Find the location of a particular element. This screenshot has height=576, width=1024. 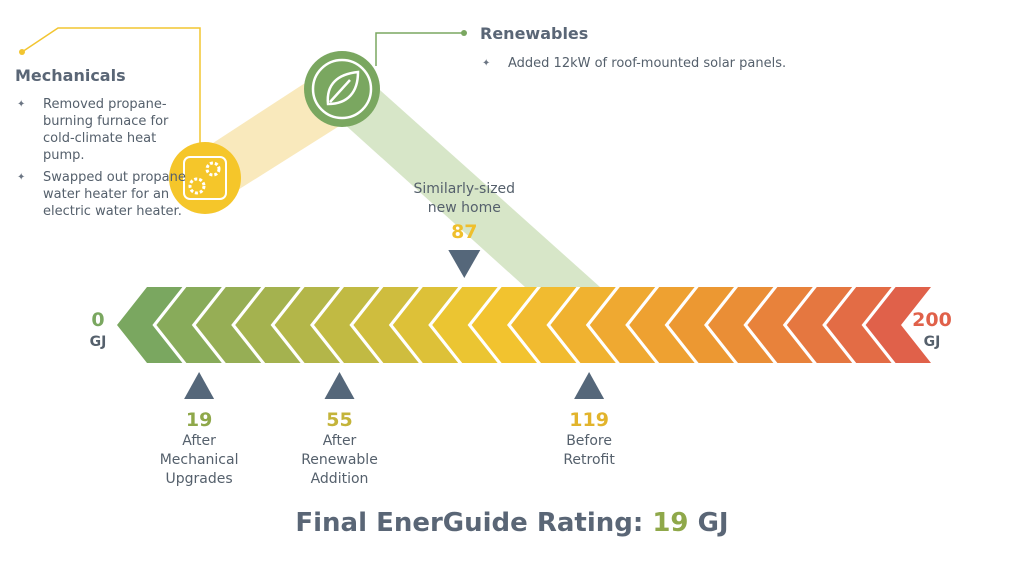

marker-label: Mechanical is located at coordinates (199, 460).